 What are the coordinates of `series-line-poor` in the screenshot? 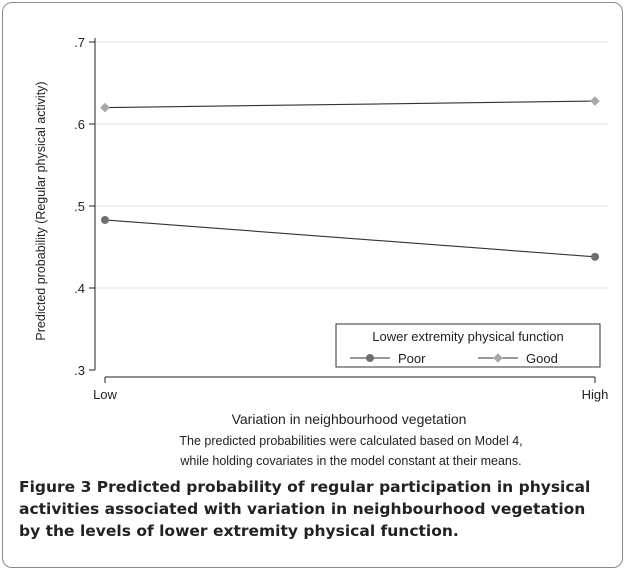 It's located at (350, 238).